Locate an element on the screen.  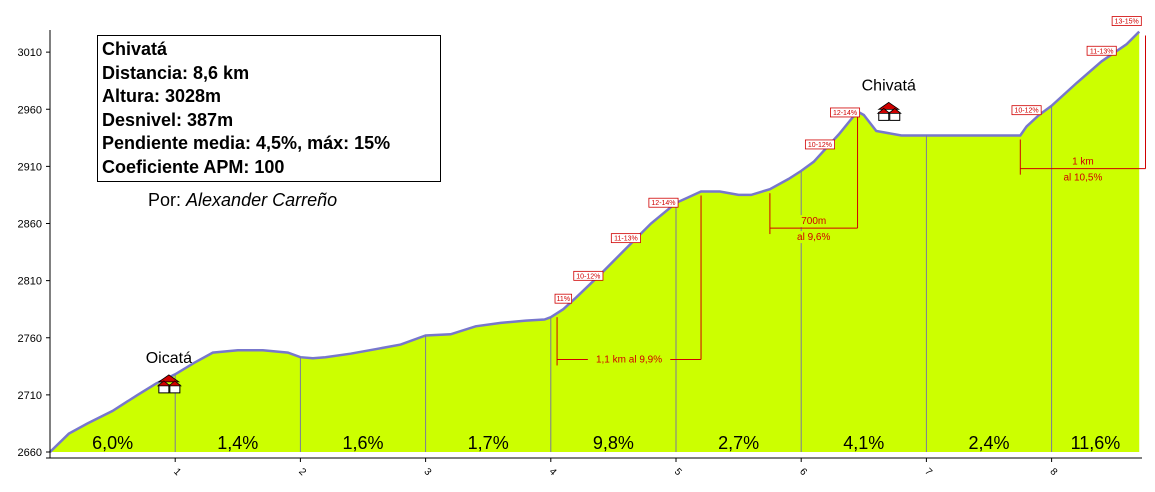
gradient-label-text: 13-15% is located at coordinates (1127, 22).